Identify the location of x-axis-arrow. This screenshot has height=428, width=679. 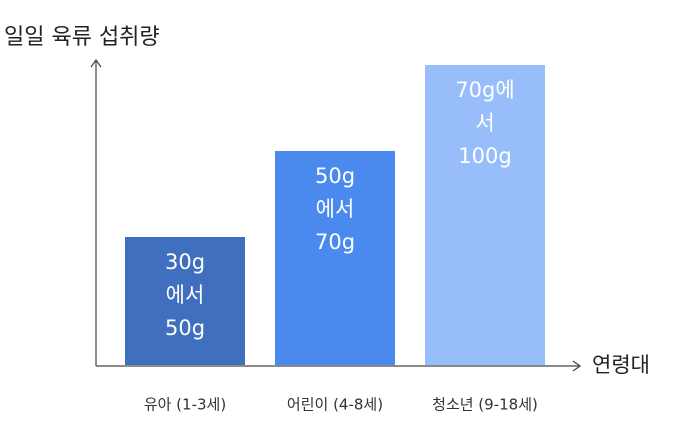
(577, 366).